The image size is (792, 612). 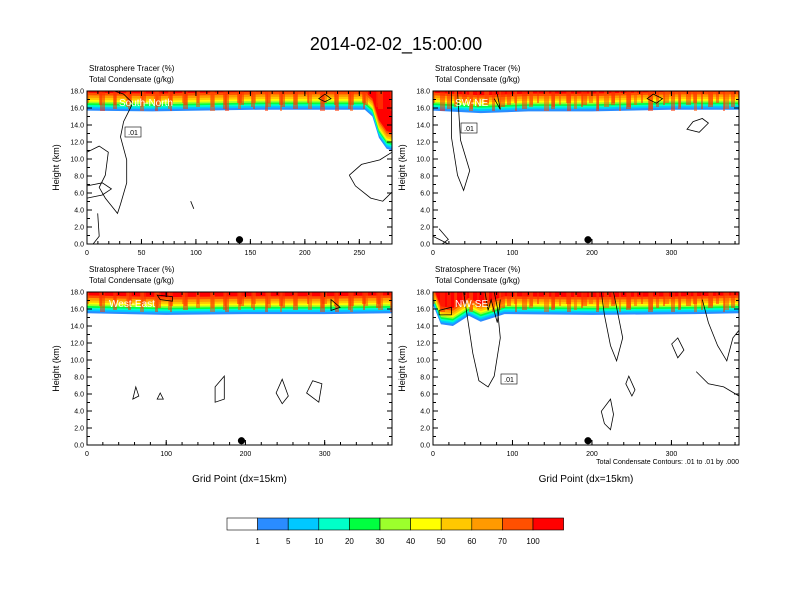 I want to click on colorbar-label: 60, so click(x=471, y=541).